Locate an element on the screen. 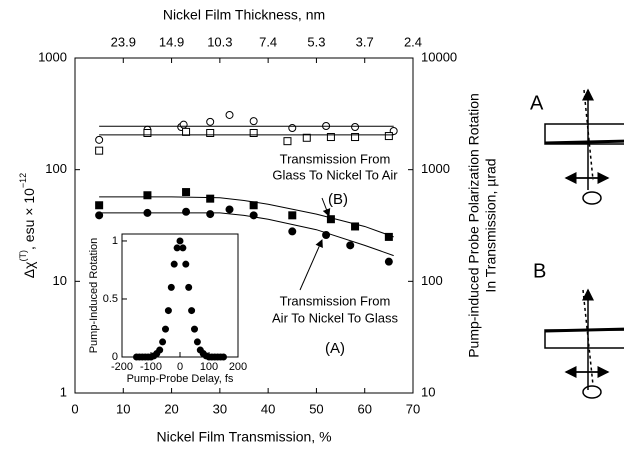  y-tick-label: 0 is located at coordinates (115, 357).